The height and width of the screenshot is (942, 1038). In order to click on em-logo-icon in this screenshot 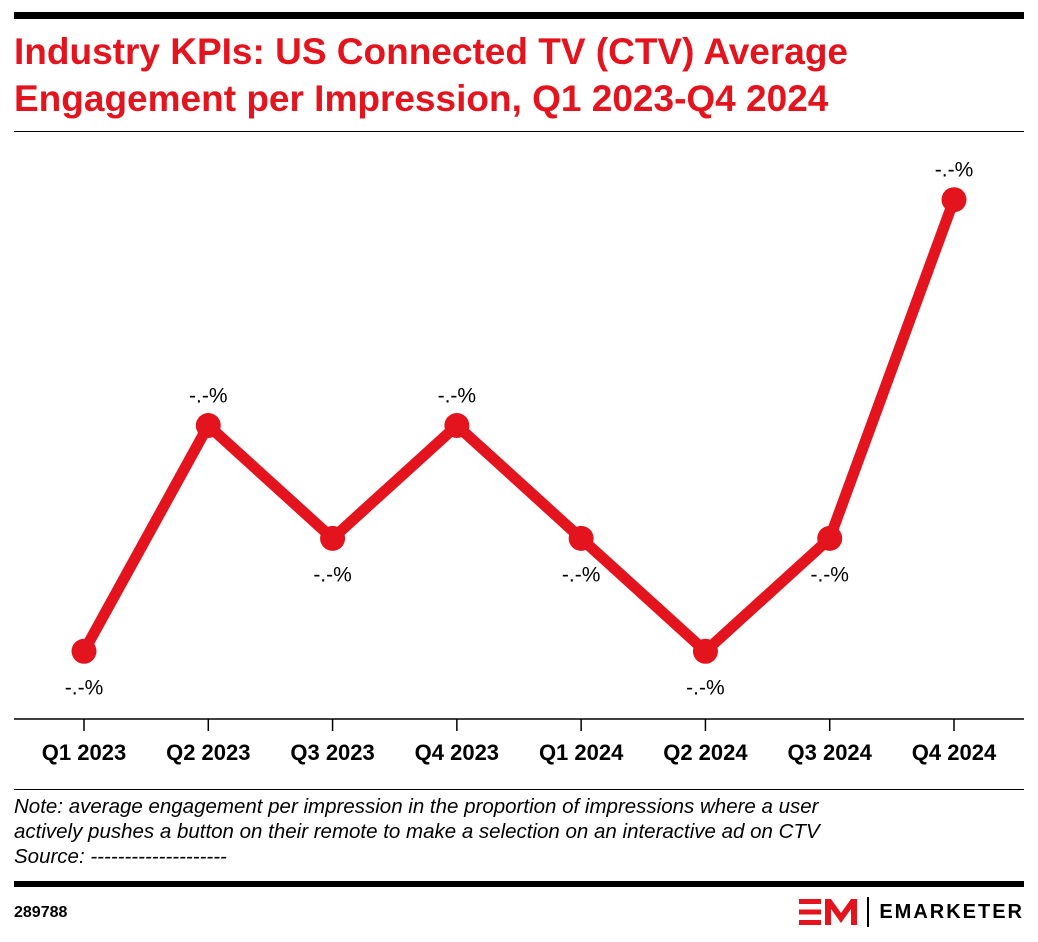, I will do `click(828, 912)`.